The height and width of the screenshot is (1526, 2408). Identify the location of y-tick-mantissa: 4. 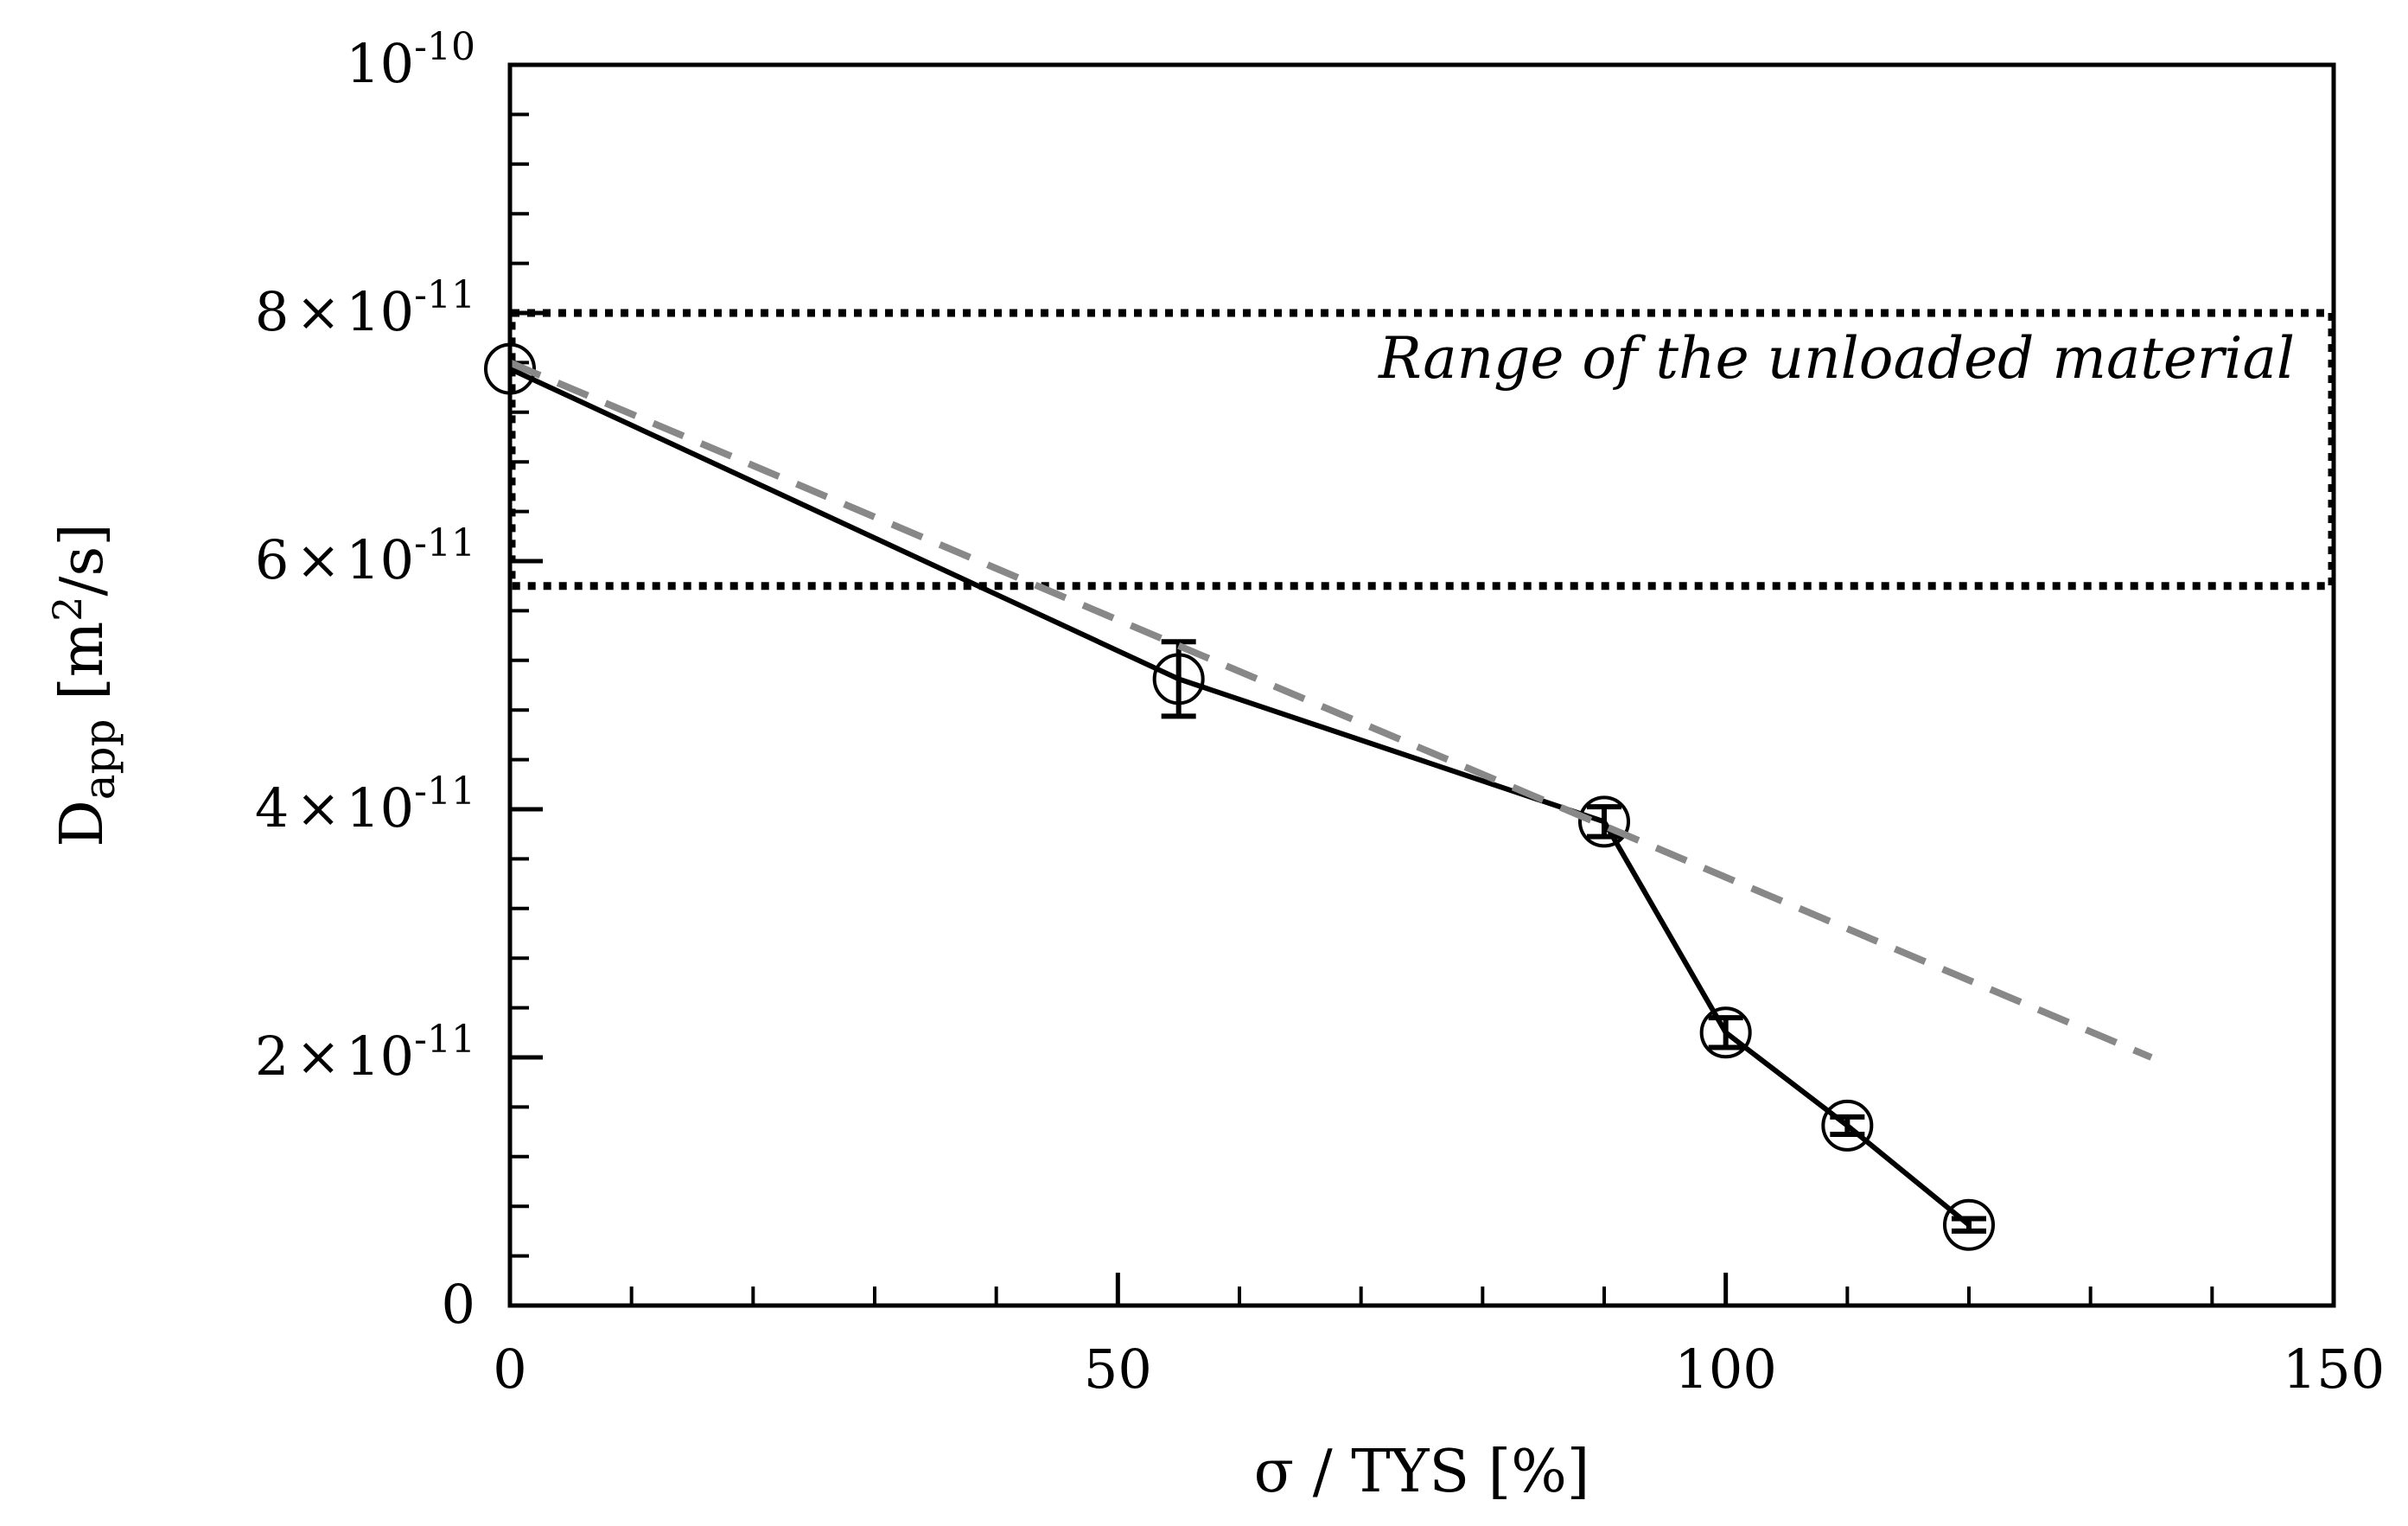
(272, 808).